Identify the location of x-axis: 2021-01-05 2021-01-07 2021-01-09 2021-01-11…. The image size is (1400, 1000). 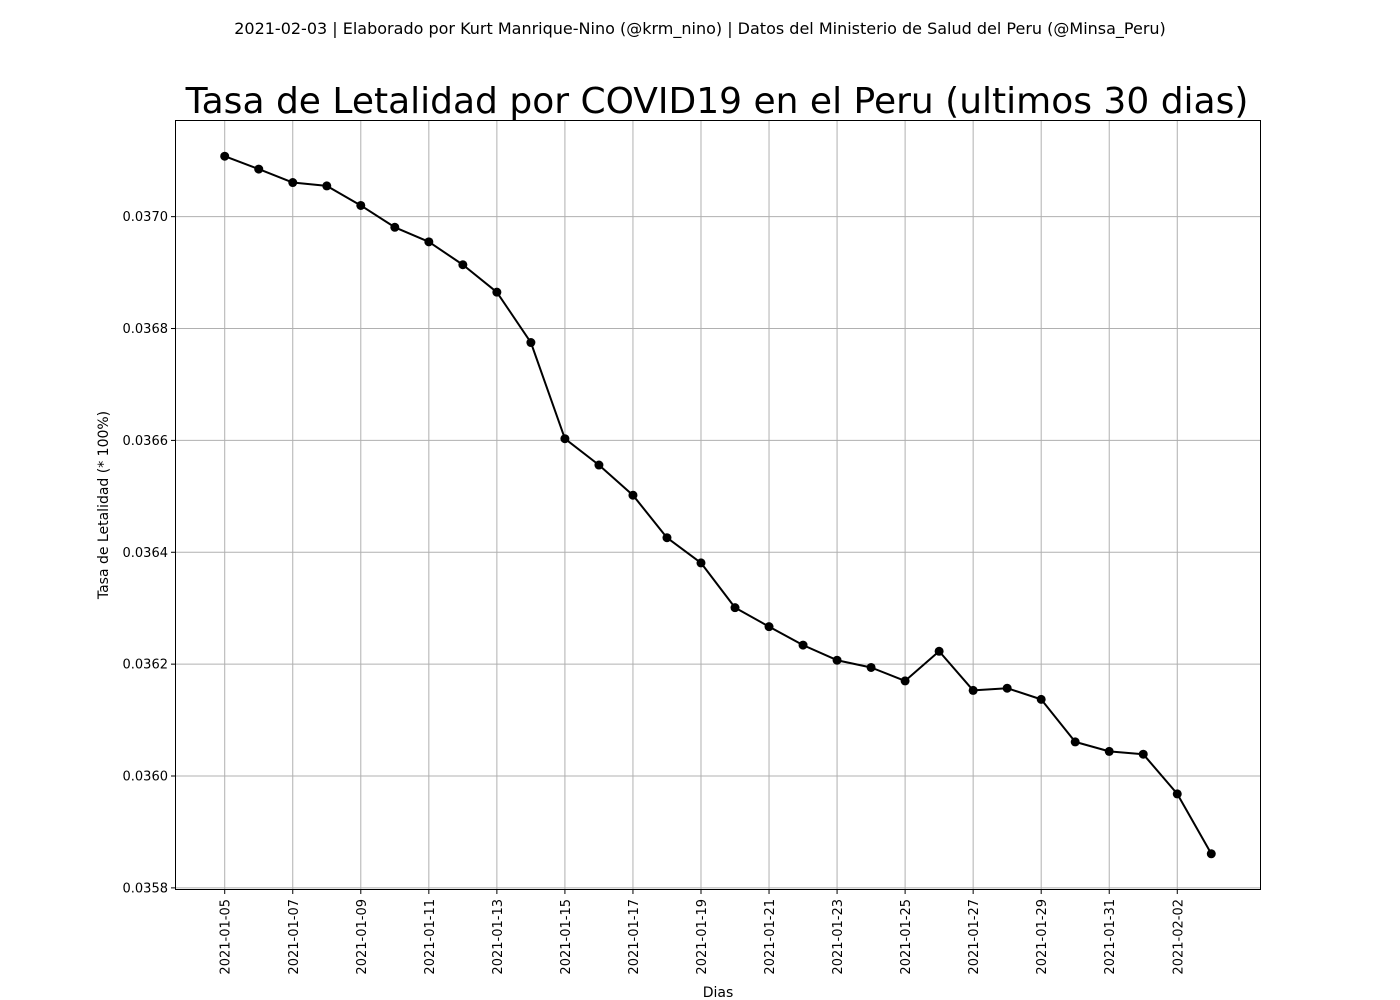
(702, 932).